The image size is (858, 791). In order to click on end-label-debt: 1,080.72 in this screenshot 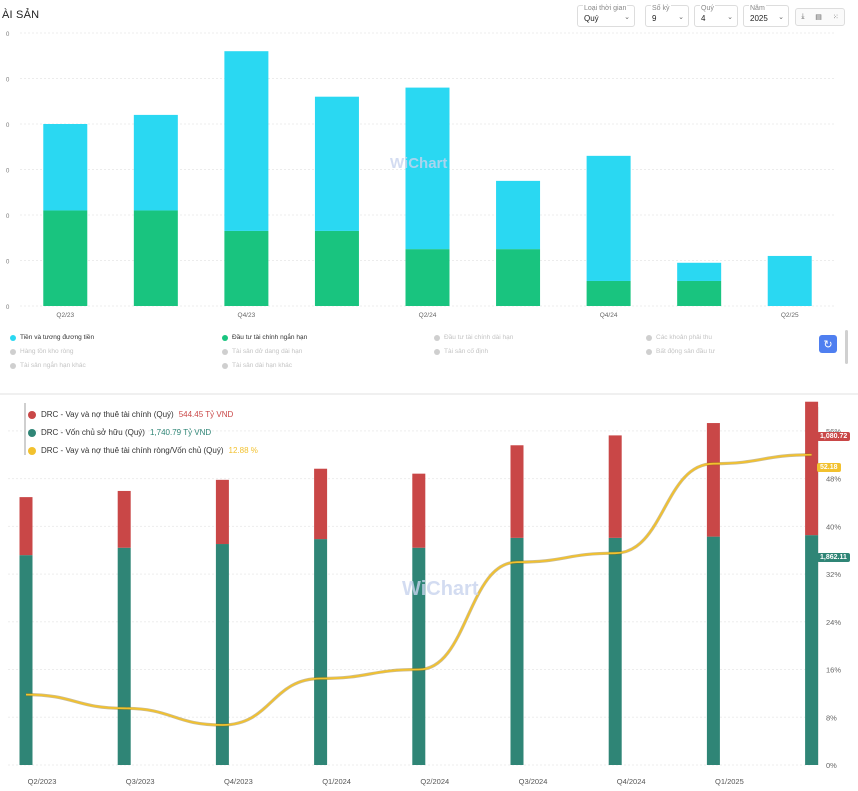, I will do `click(834, 436)`.